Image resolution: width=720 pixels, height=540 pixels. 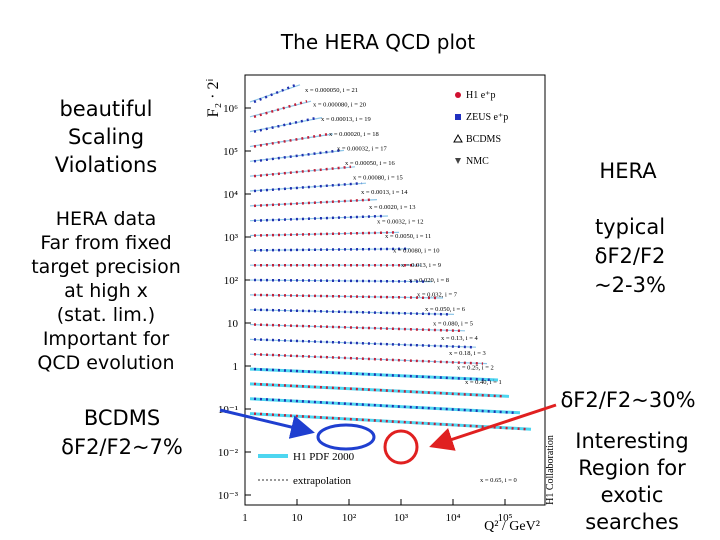 I want to click on note-line: Violations, so click(x=106, y=165).